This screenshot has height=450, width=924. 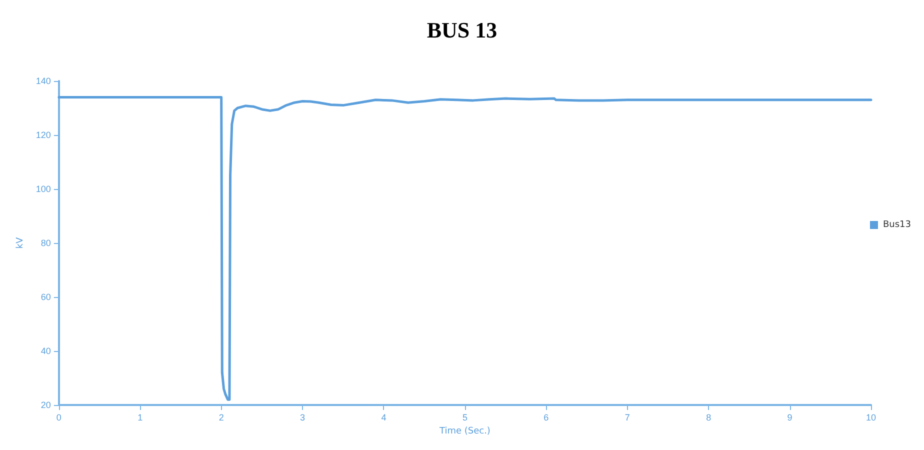 I want to click on y-tick-label: 20, so click(x=45, y=405).